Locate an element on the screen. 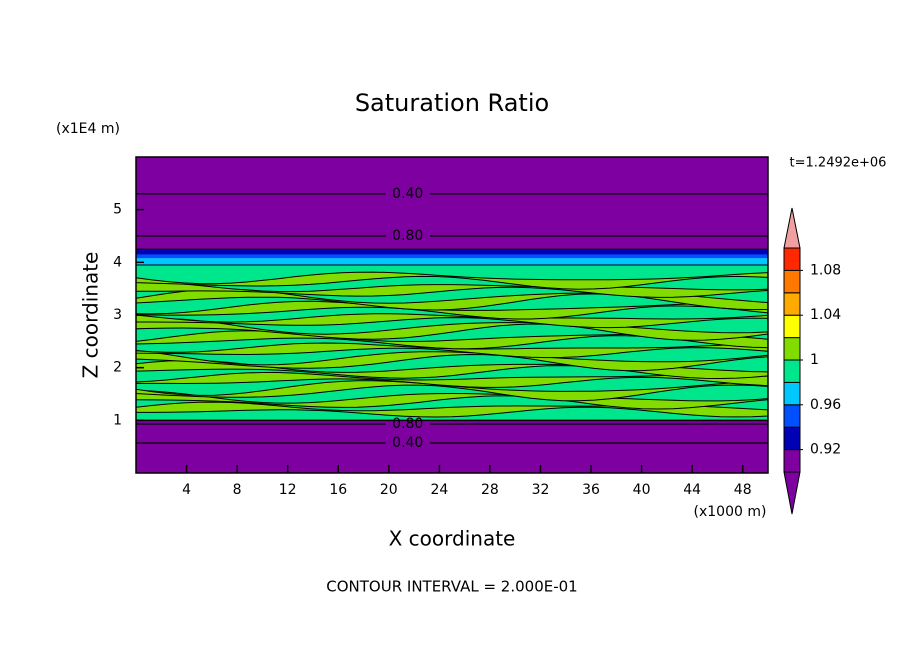 This screenshot has width=904, height=654. x-tick-label: 44 is located at coordinates (692, 490).